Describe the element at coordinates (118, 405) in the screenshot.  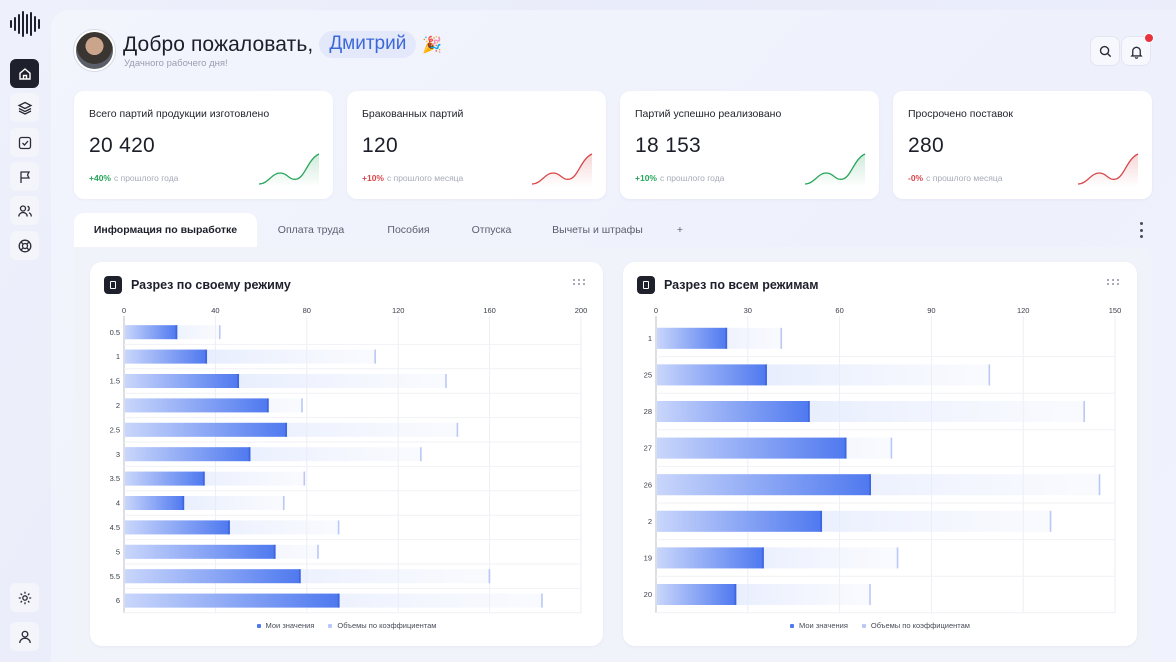
I see `category-label: 2` at that location.